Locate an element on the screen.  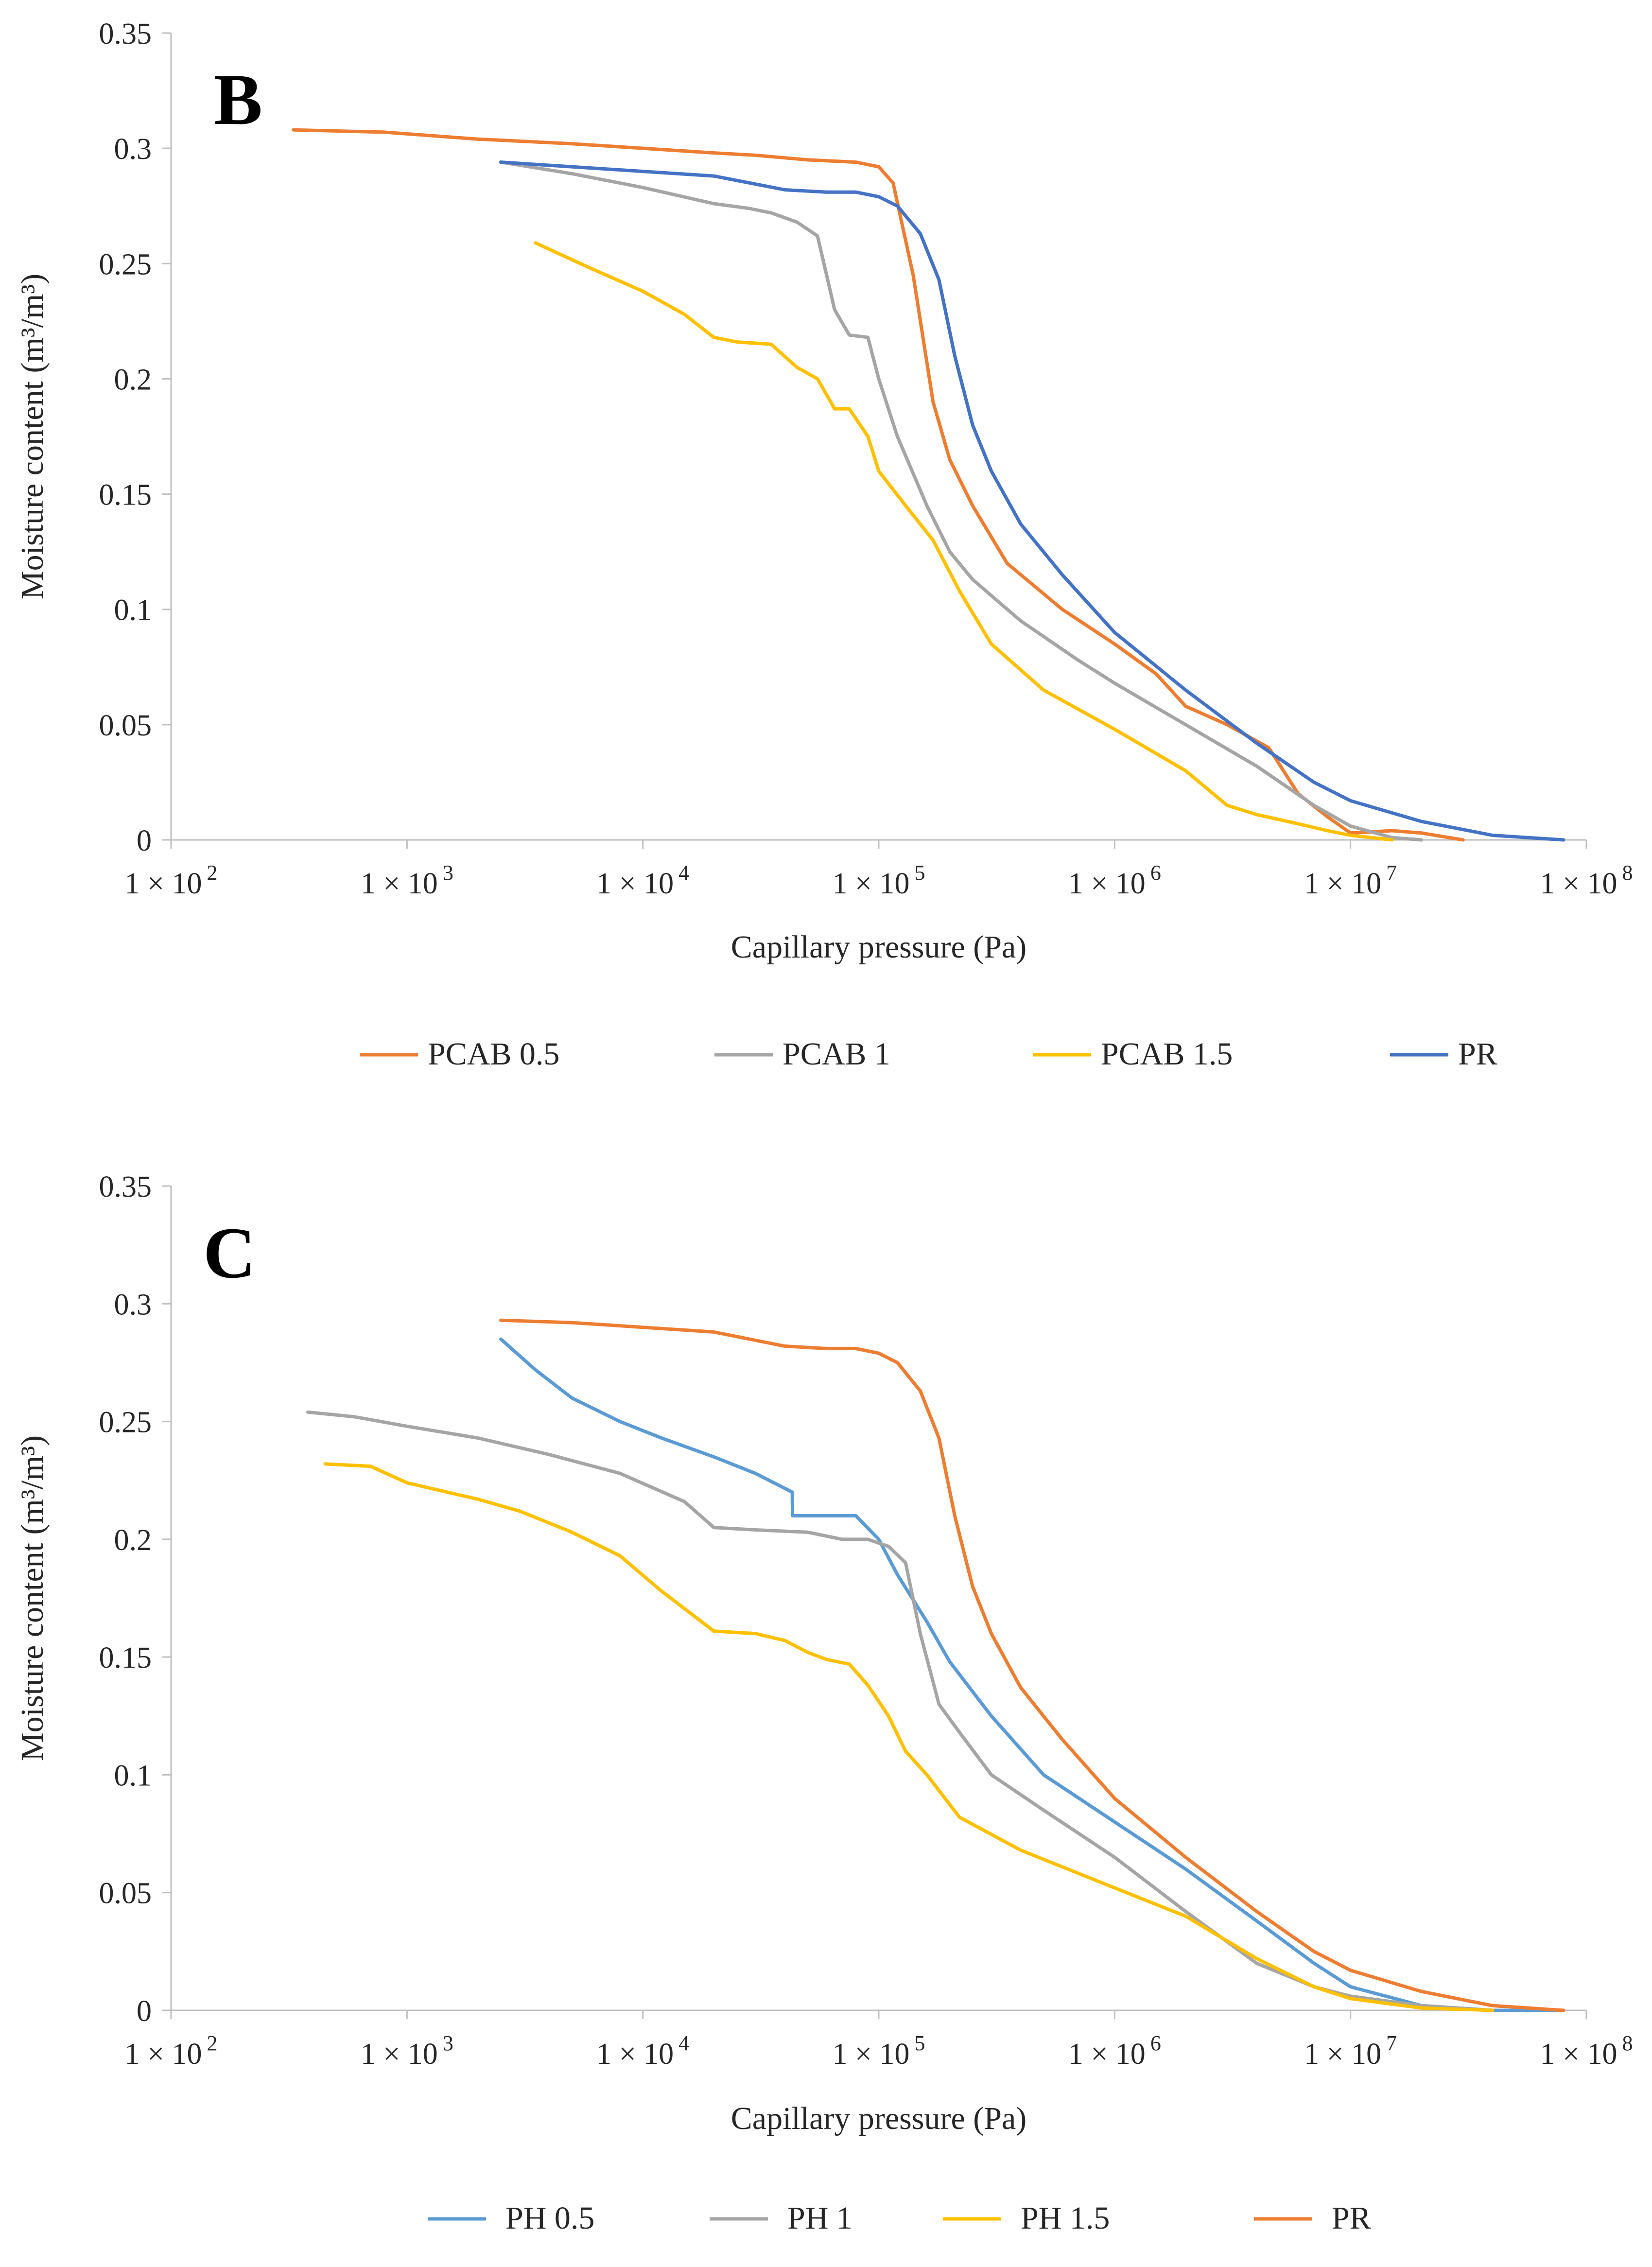
legend-label: PCAB 1 is located at coordinates (836, 1054).